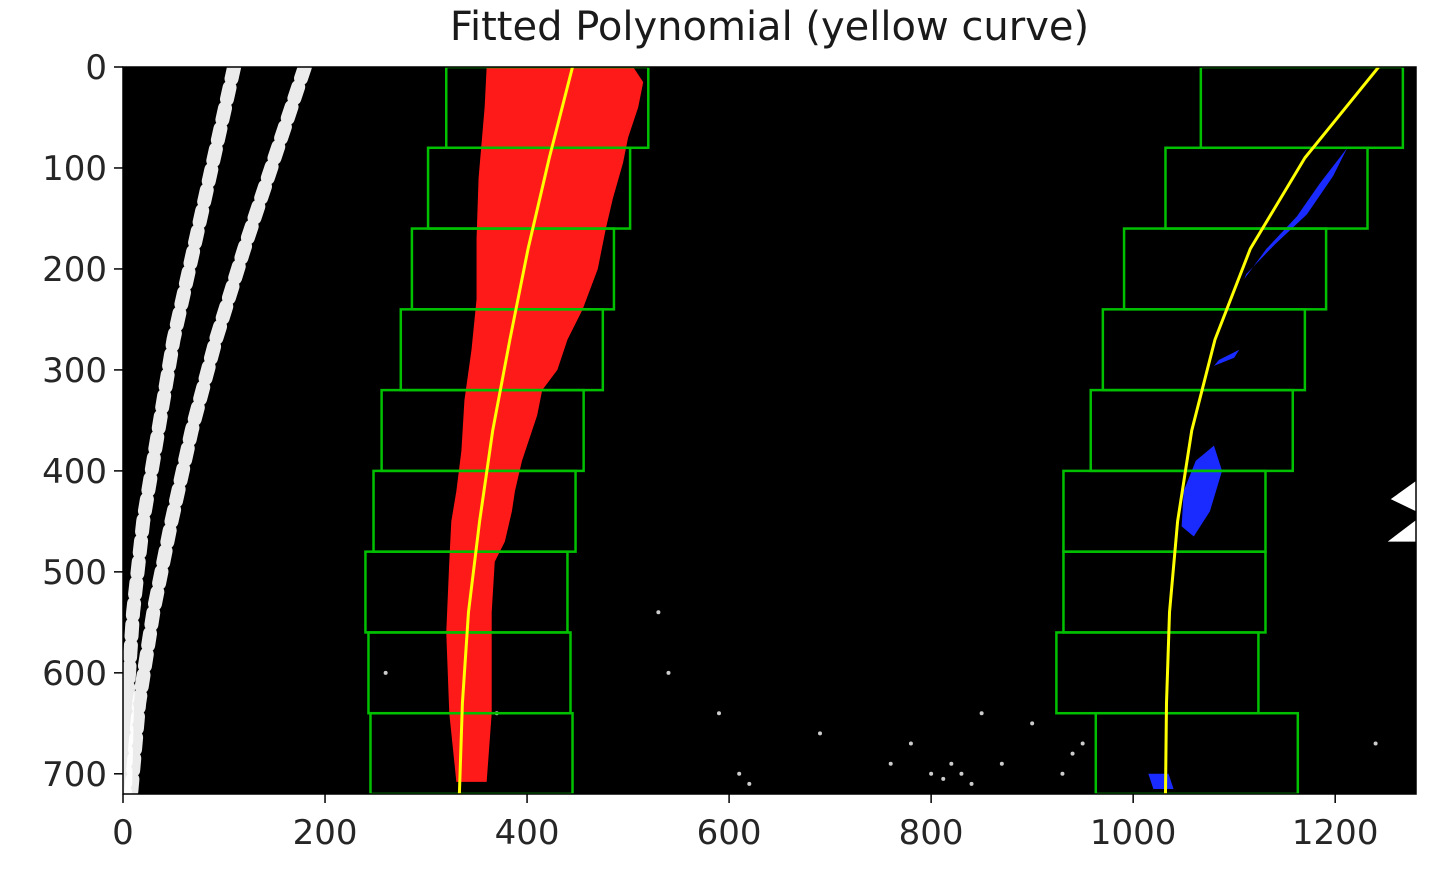 Image resolution: width=1452 pixels, height=878 pixels. What do you see at coordinates (74, 270) in the screenshot?
I see `y-tick-label: 200` at bounding box center [74, 270].